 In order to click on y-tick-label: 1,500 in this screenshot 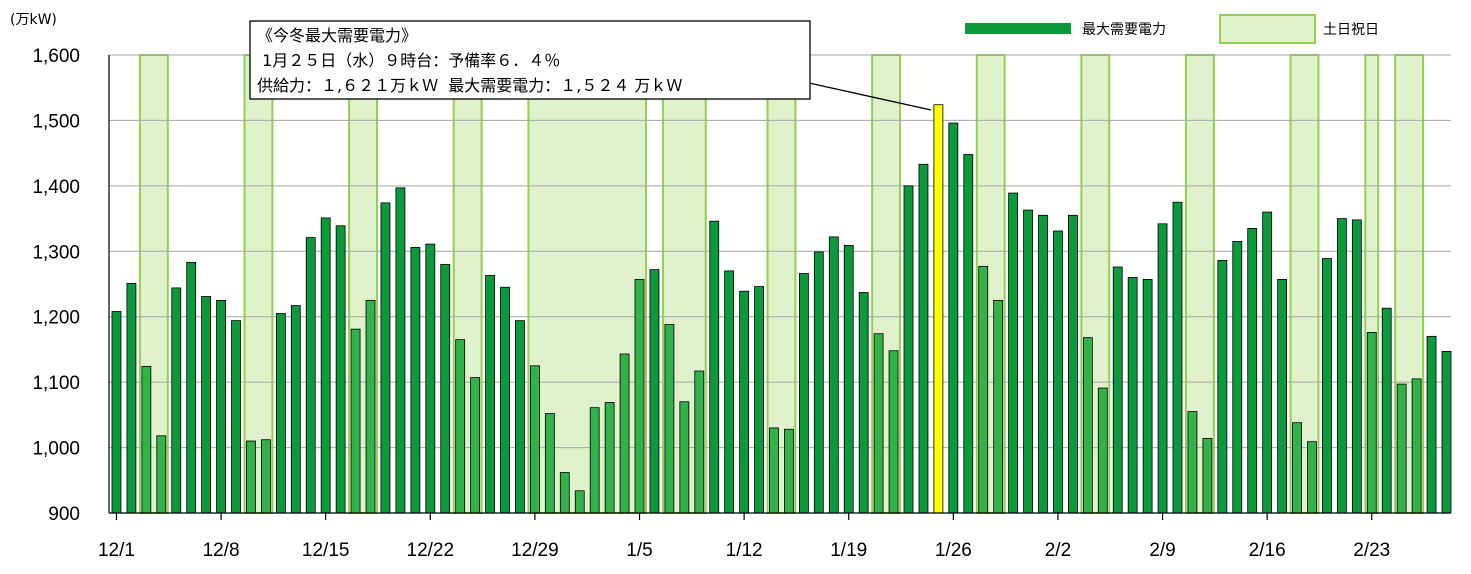, I will do `click(56, 121)`.